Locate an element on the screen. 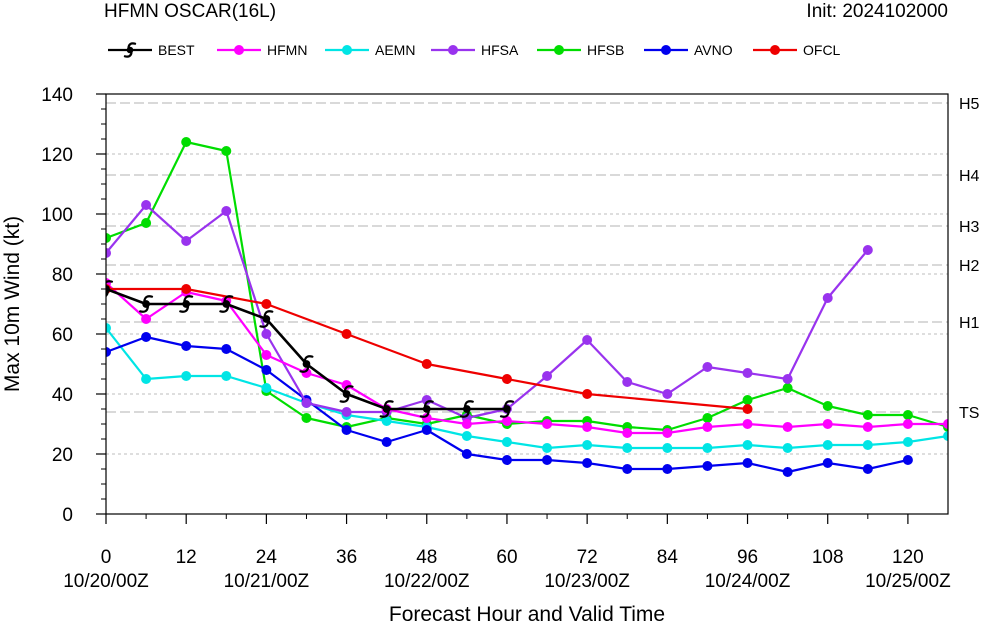  y-tick-label: 0 is located at coordinates (67, 515).